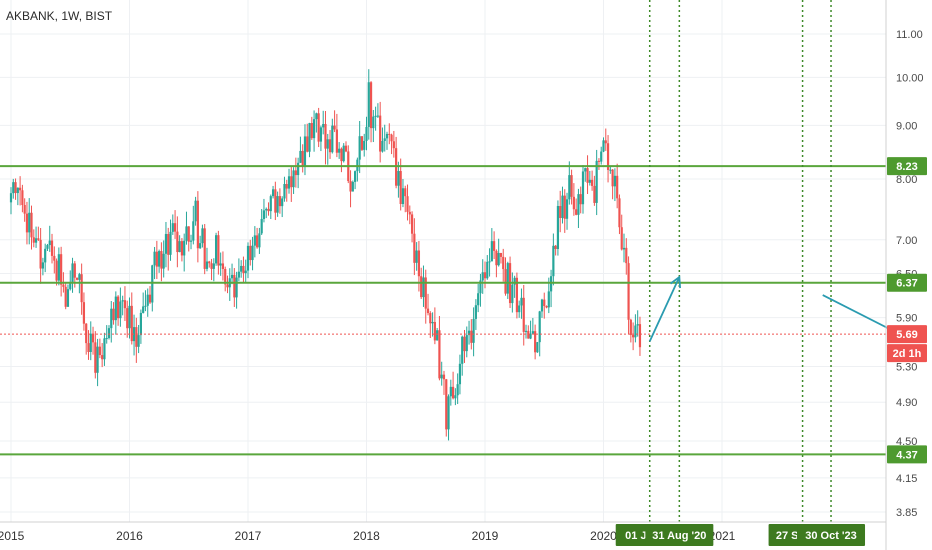 Image resolution: width=932 pixels, height=550 pixels. I want to click on y-tick-label: 7.00, so click(906, 241).